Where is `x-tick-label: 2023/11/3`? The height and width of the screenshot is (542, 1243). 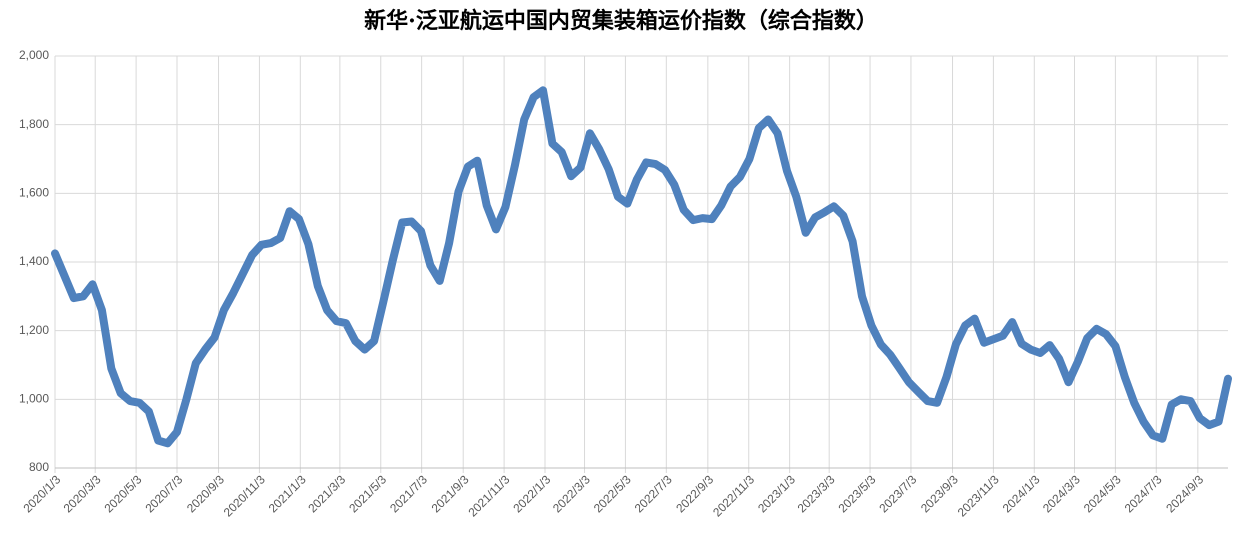
x-tick-label: 2023/11/3 is located at coordinates (978, 495).